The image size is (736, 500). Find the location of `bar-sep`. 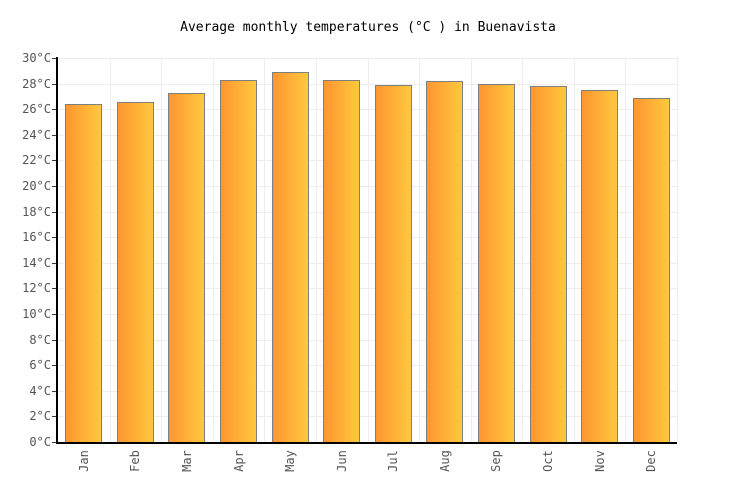

bar-sep is located at coordinates (496, 263).